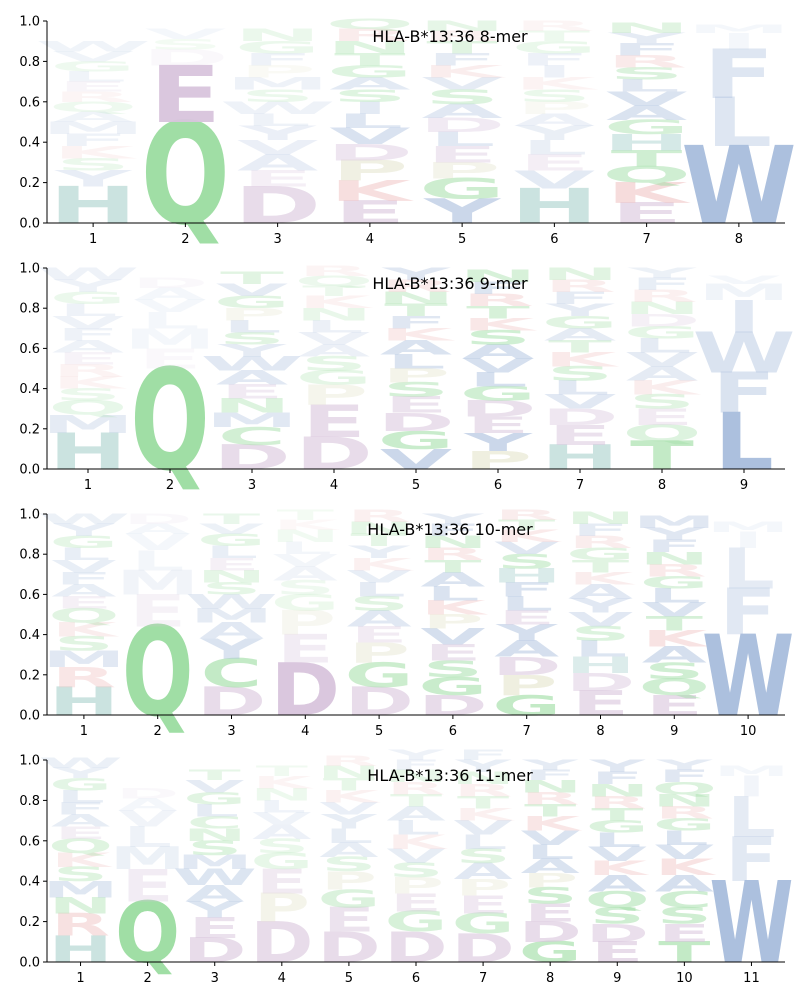 The image size is (800, 1004). I want to click on x-tick-label: 6, so click(416, 978).